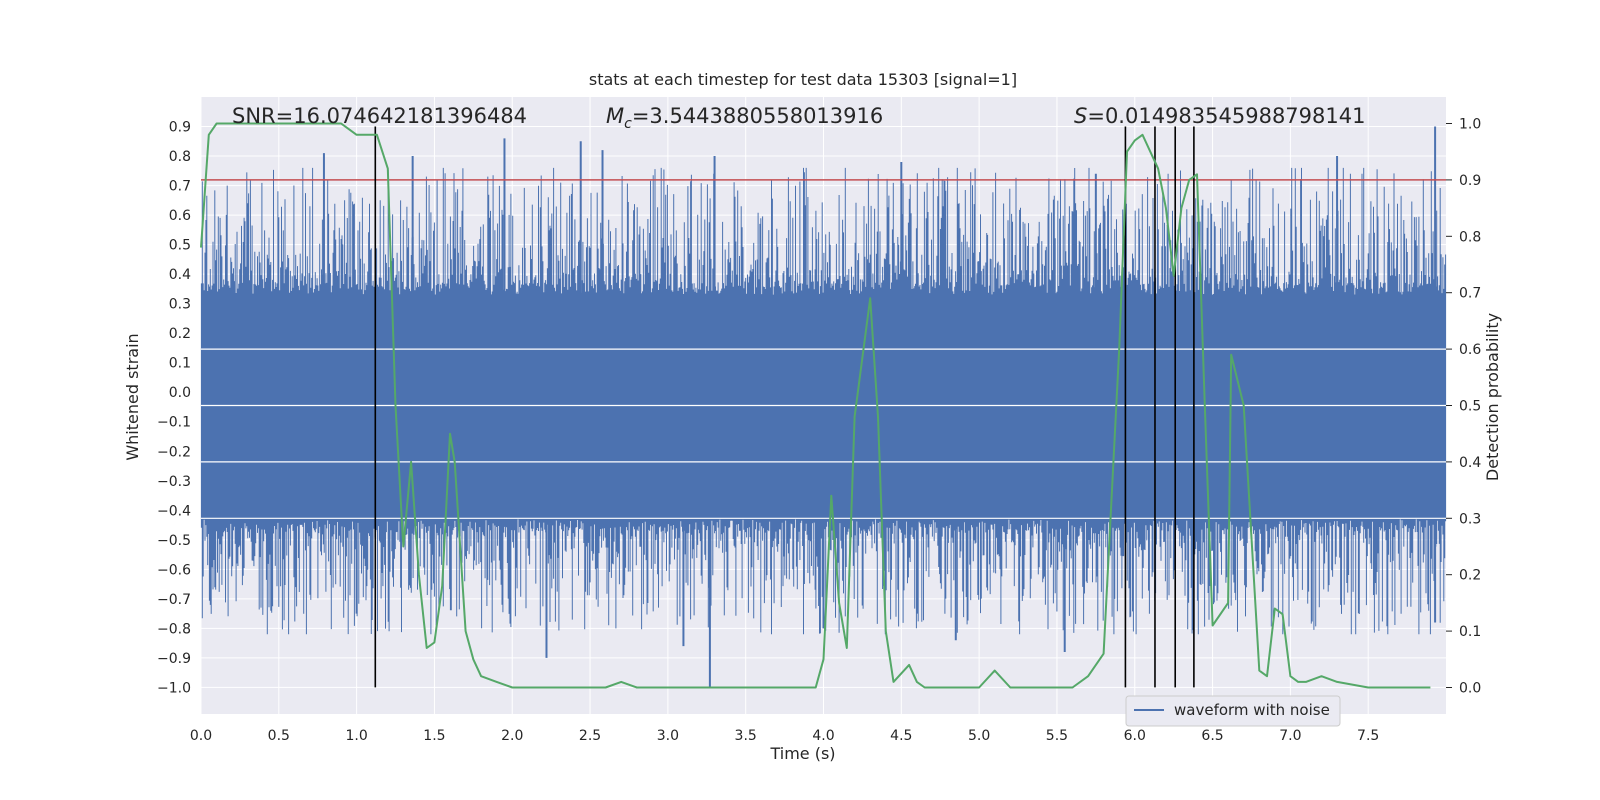 The width and height of the screenshot is (1600, 800). Describe the element at coordinates (1470, 237) in the screenshot. I see `y2-tick-label: 0.8` at that location.